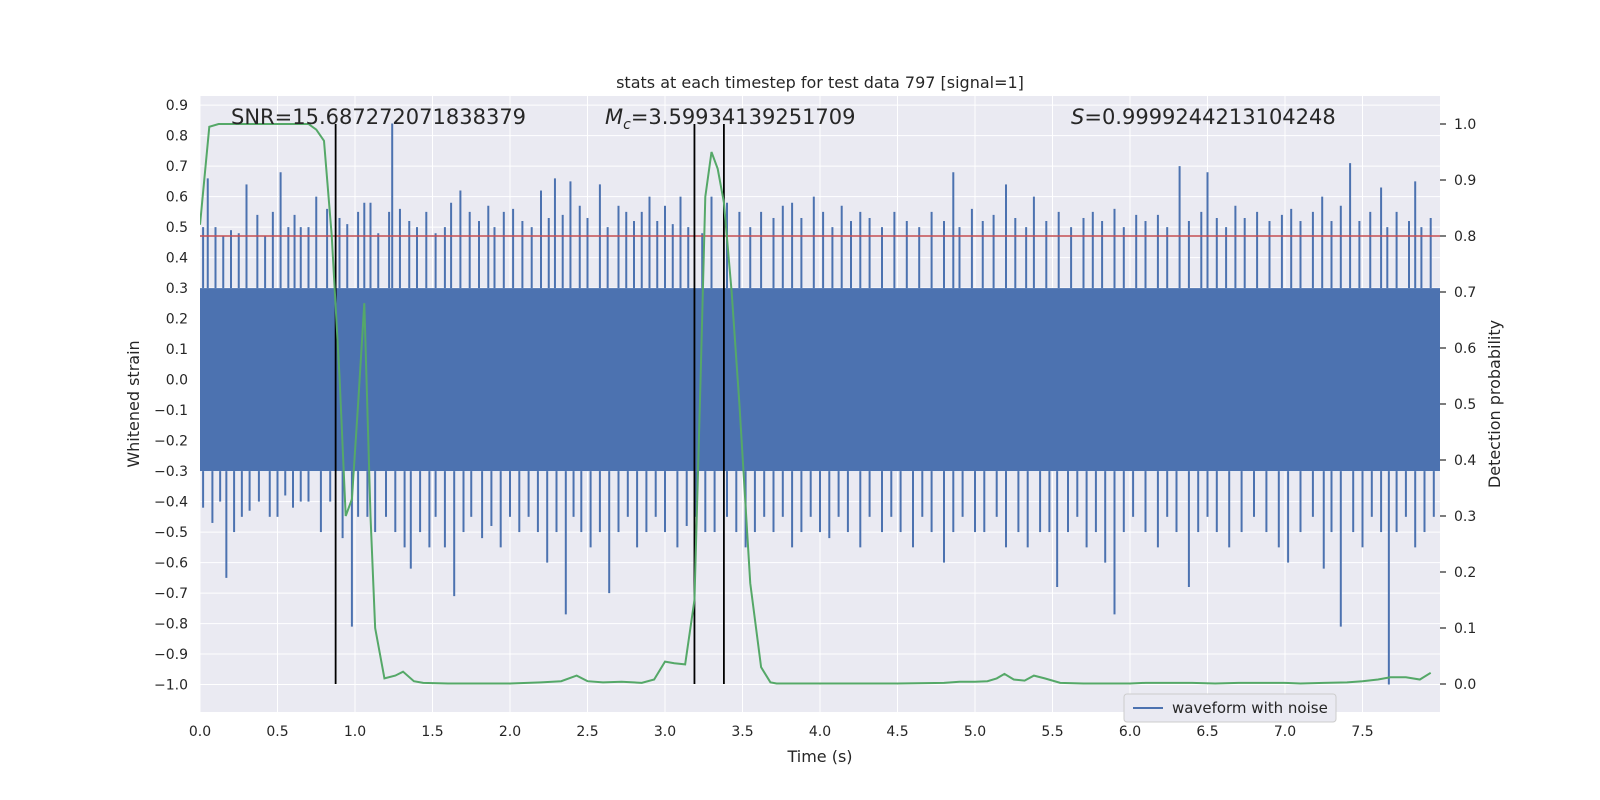  What do you see at coordinates (1465, 181) in the screenshot?
I see `y-right-tick-label: 0.9` at bounding box center [1465, 181].